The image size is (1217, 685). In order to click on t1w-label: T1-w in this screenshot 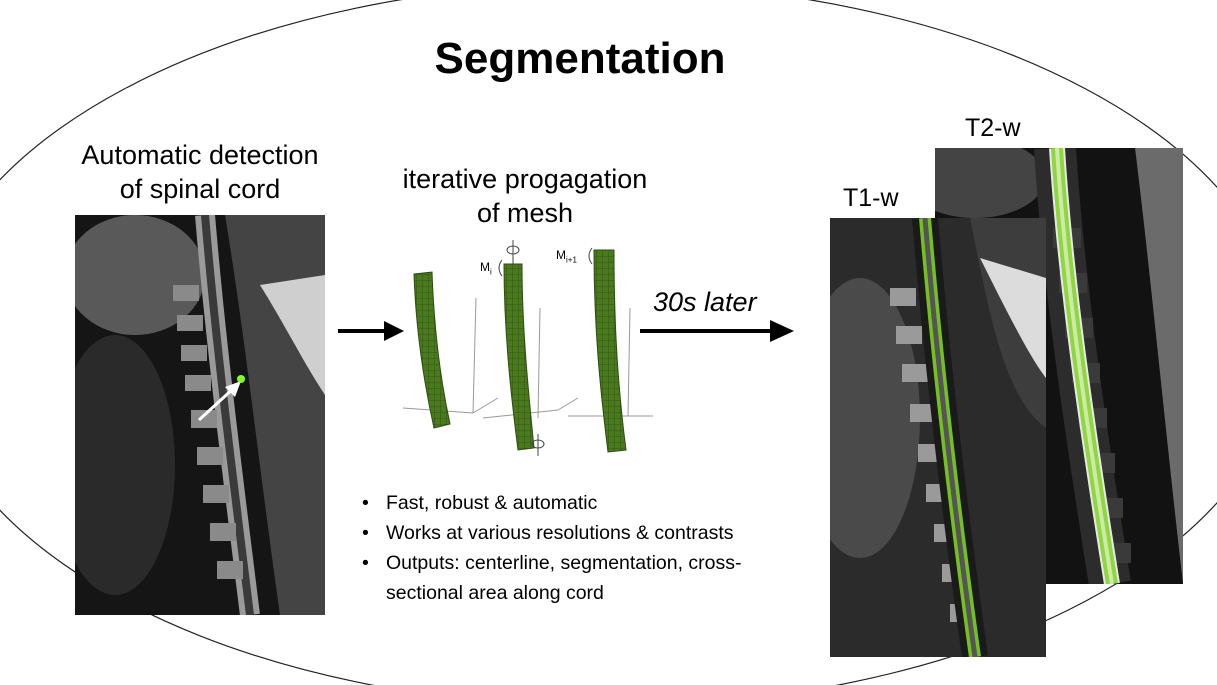, I will do `click(871, 198)`.